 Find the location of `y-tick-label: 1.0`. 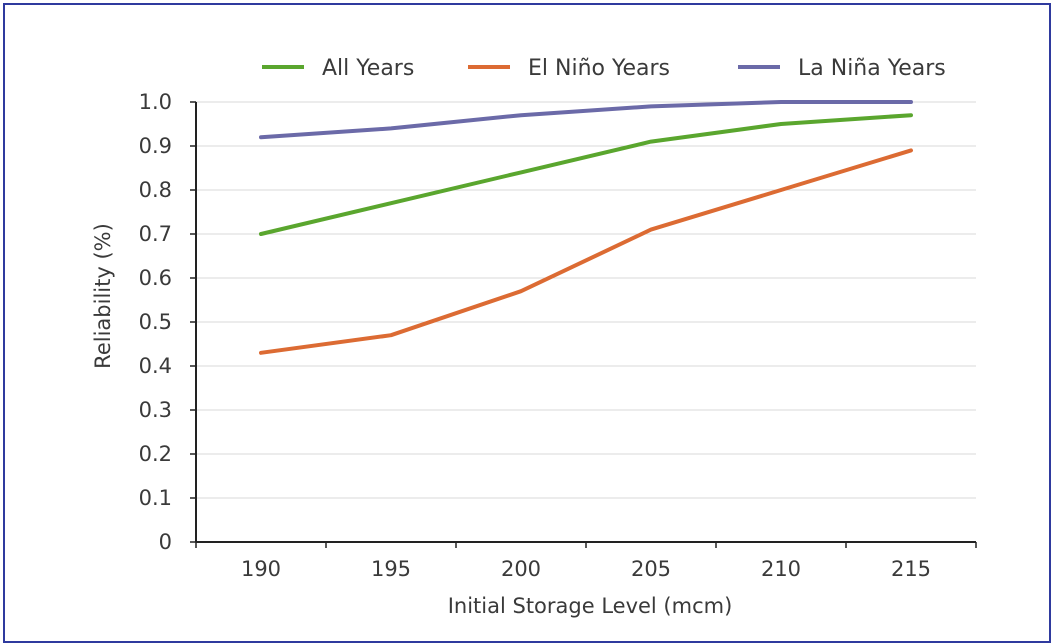

y-tick-label: 1.0 is located at coordinates (155, 102).